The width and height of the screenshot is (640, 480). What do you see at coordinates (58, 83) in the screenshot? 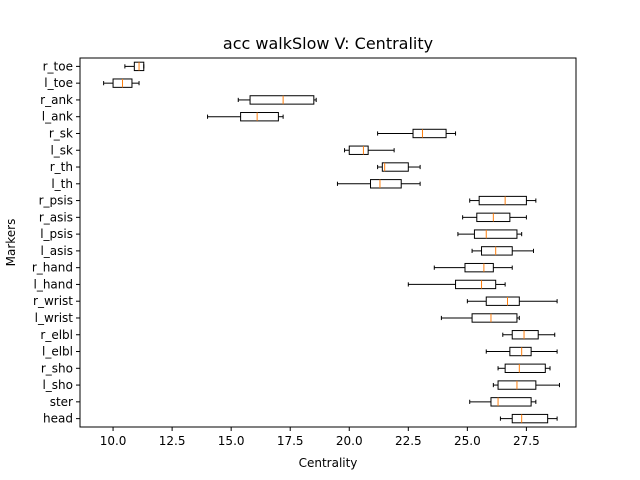
I see `y-tick-label: l_toe` at bounding box center [58, 83].